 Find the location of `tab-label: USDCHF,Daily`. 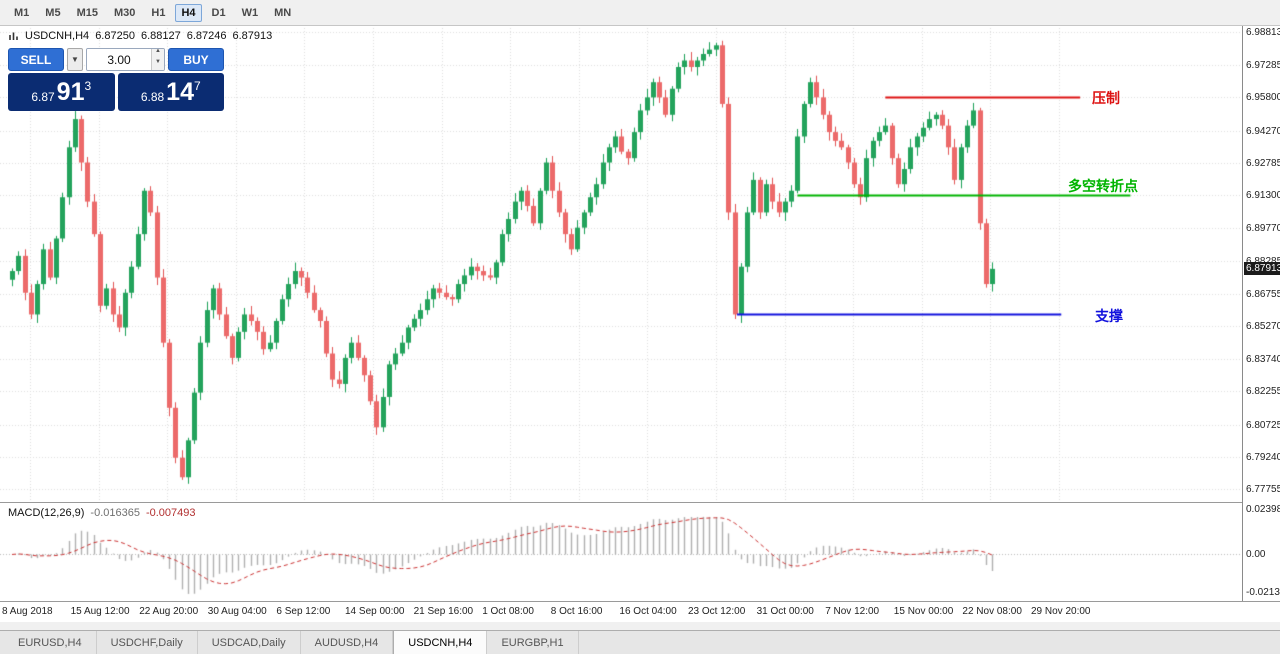

tab-label: USDCHF,Daily is located at coordinates (146, 642).